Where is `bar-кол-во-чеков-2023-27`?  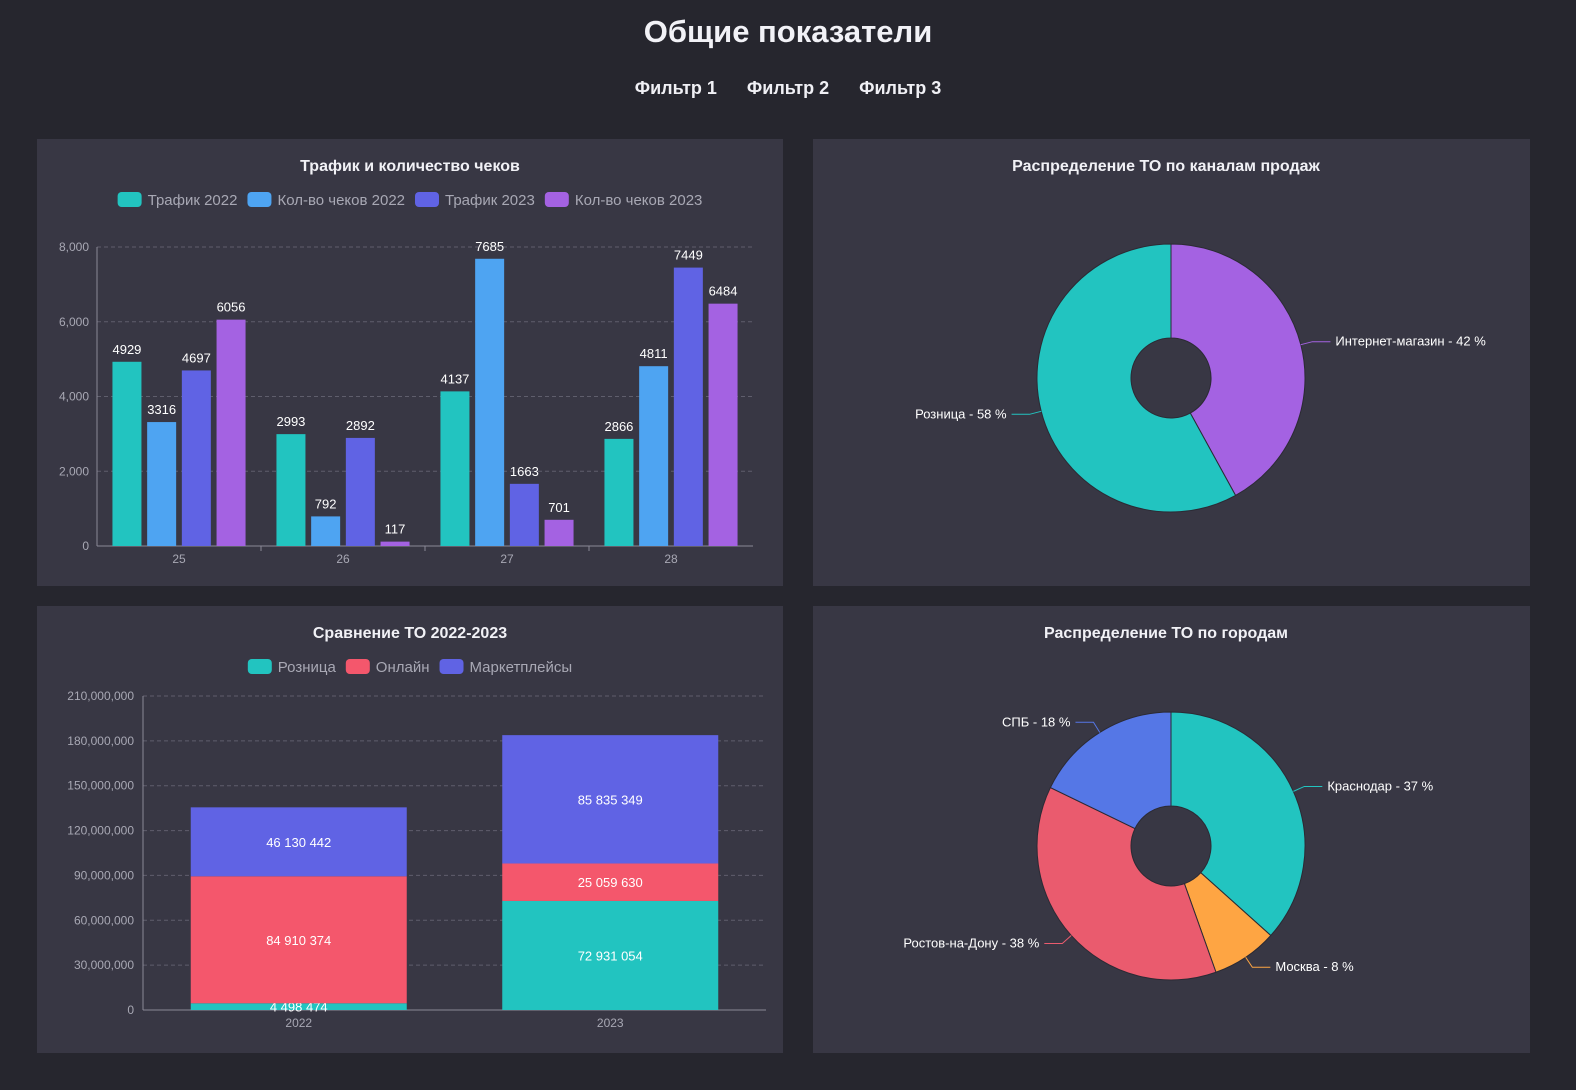
bar-кол-во-чеков-2023-27 is located at coordinates (559, 532).